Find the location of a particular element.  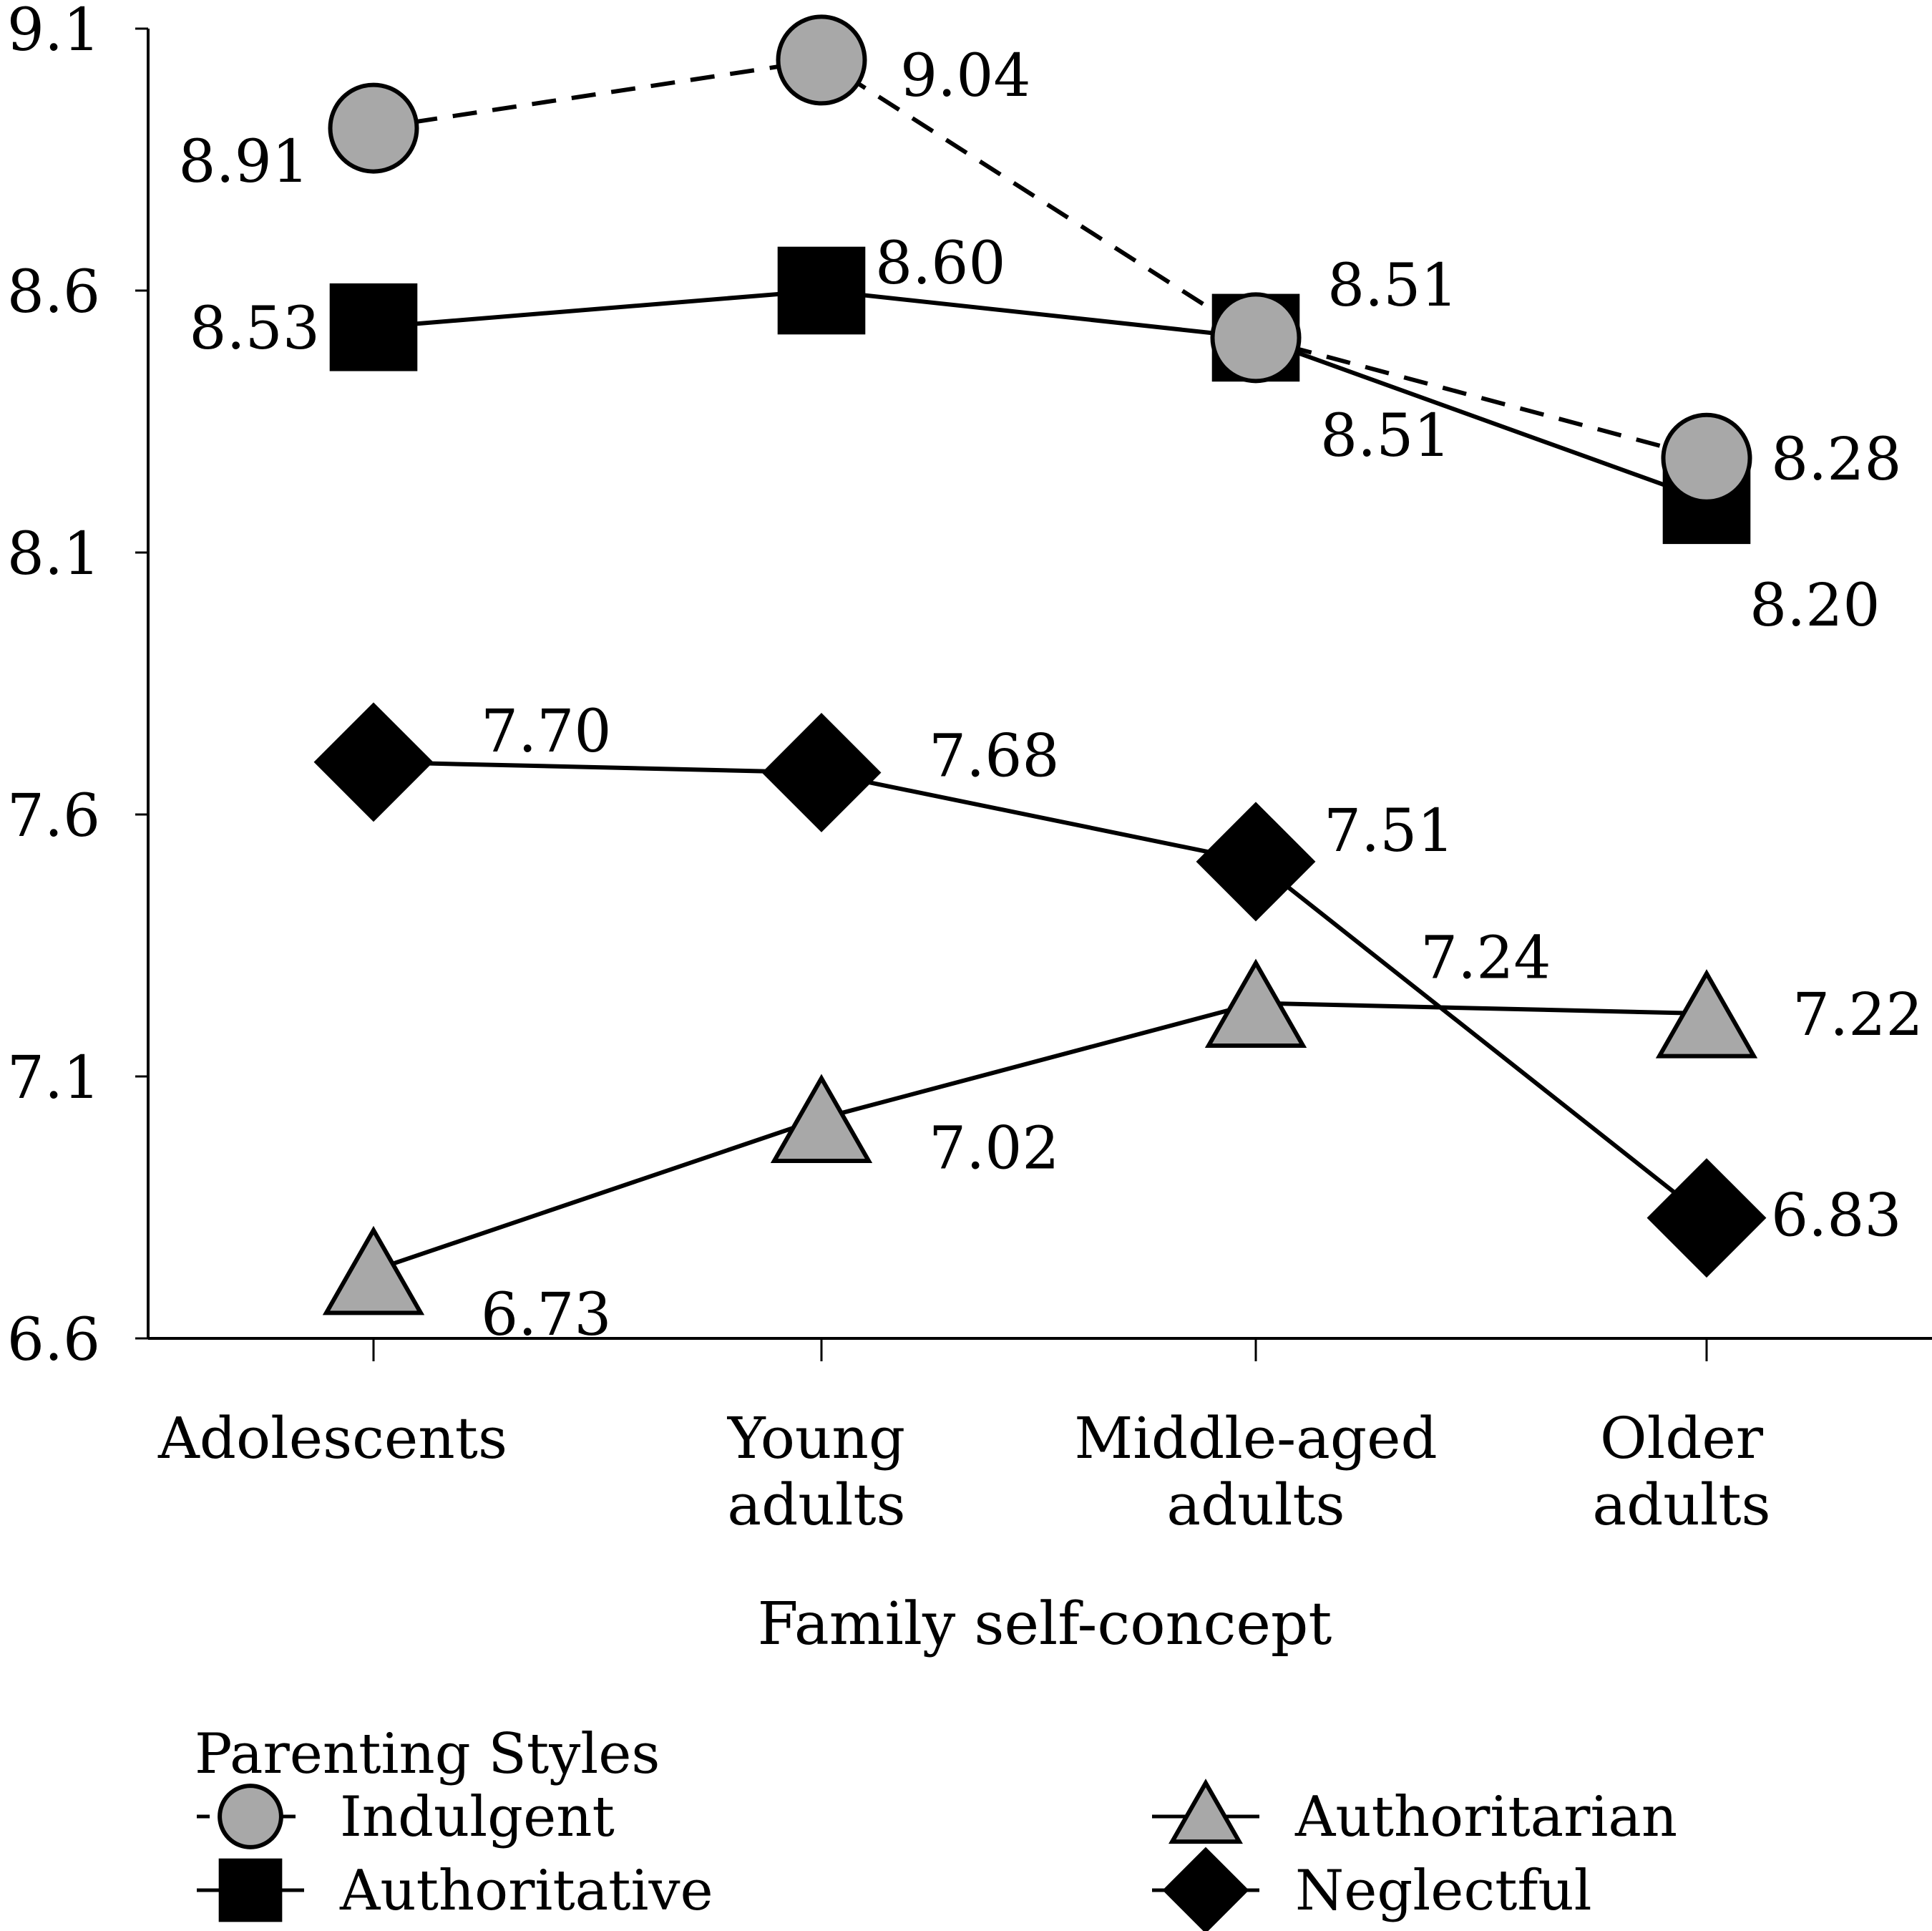

authoritarian-data-label: 7.02 is located at coordinates (994, 1149).